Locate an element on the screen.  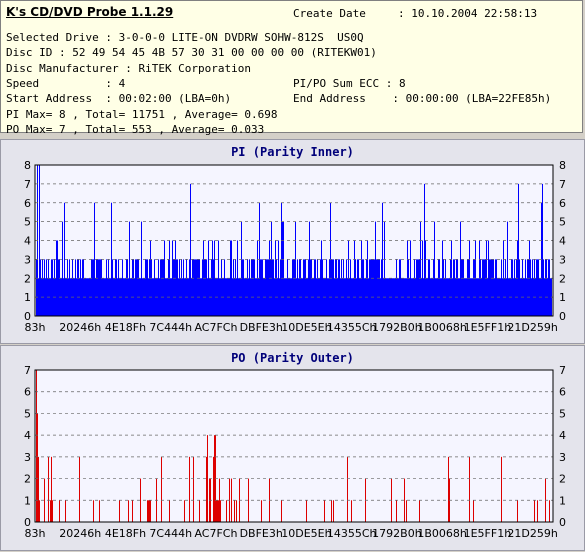
y-tick-label-left: 5 is located at coordinates (27, 222).